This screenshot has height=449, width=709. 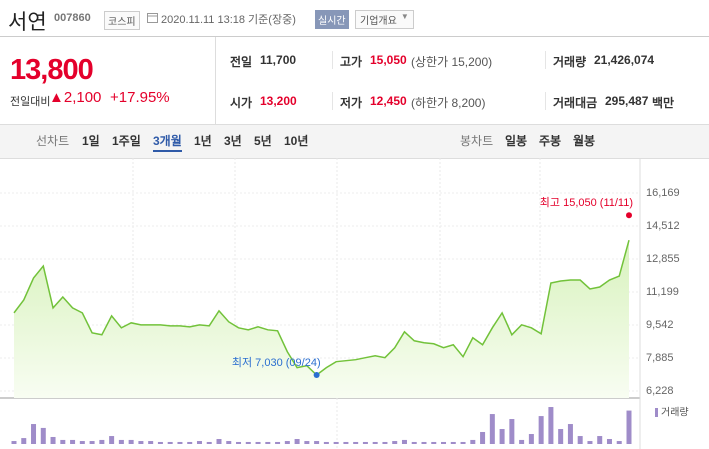 I want to click on tab: 월봉, so click(x=584, y=141).